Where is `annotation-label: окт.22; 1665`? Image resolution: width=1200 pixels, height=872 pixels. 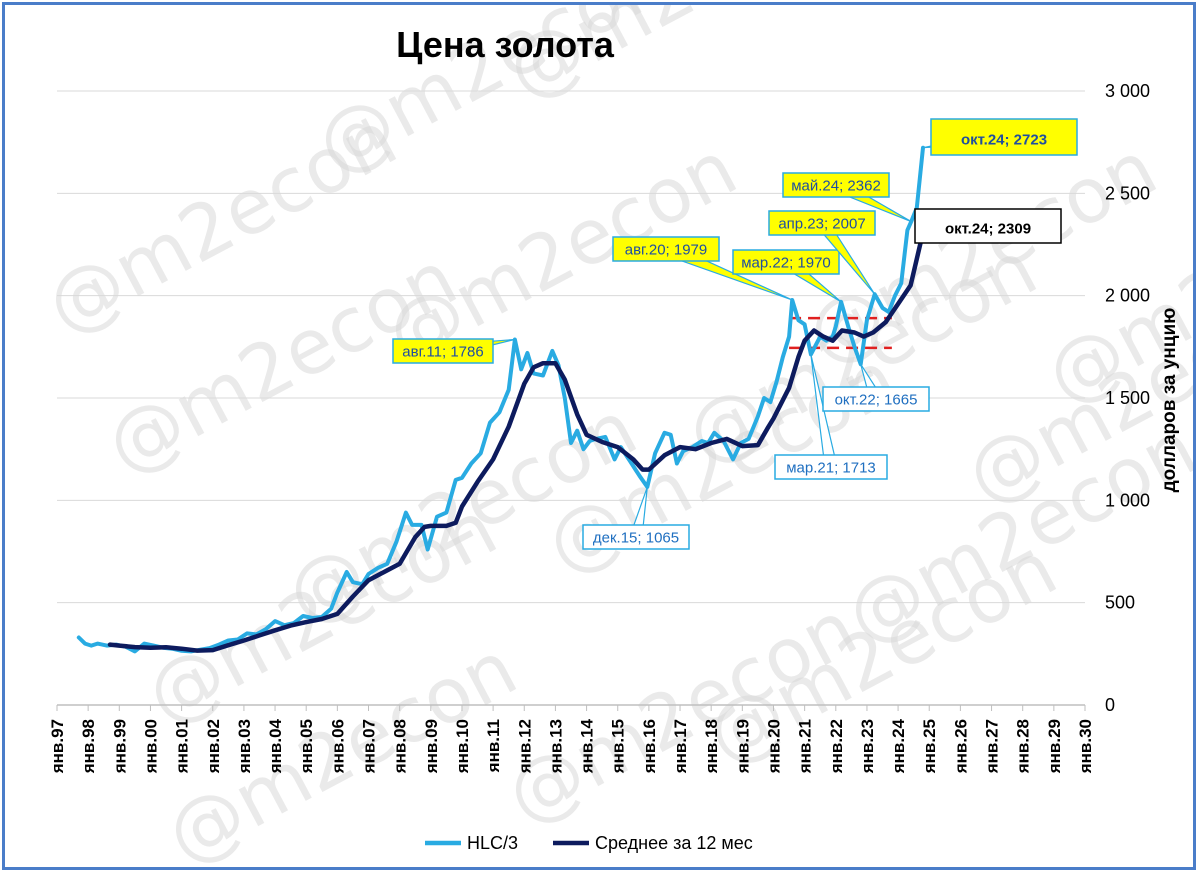
annotation-label: окт.22; 1665 is located at coordinates (876, 399).